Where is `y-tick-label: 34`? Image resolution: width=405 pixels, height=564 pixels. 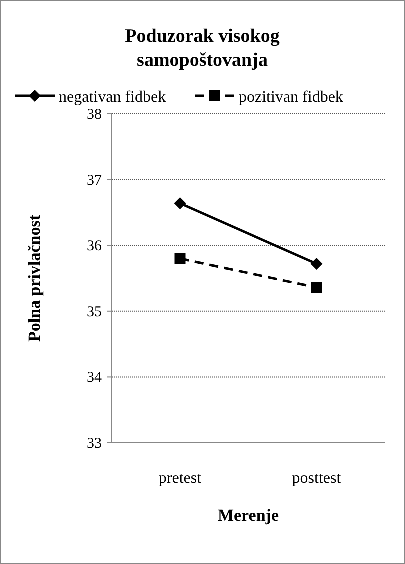
y-tick-label: 34 is located at coordinates (94, 378).